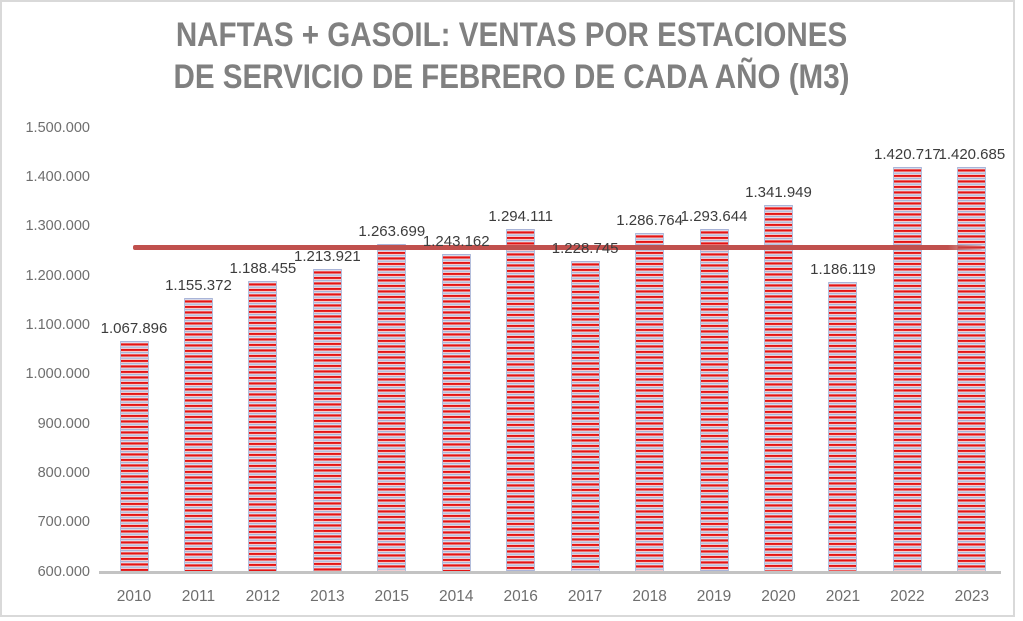  I want to click on y-tick-label: 600.000, so click(63, 571).